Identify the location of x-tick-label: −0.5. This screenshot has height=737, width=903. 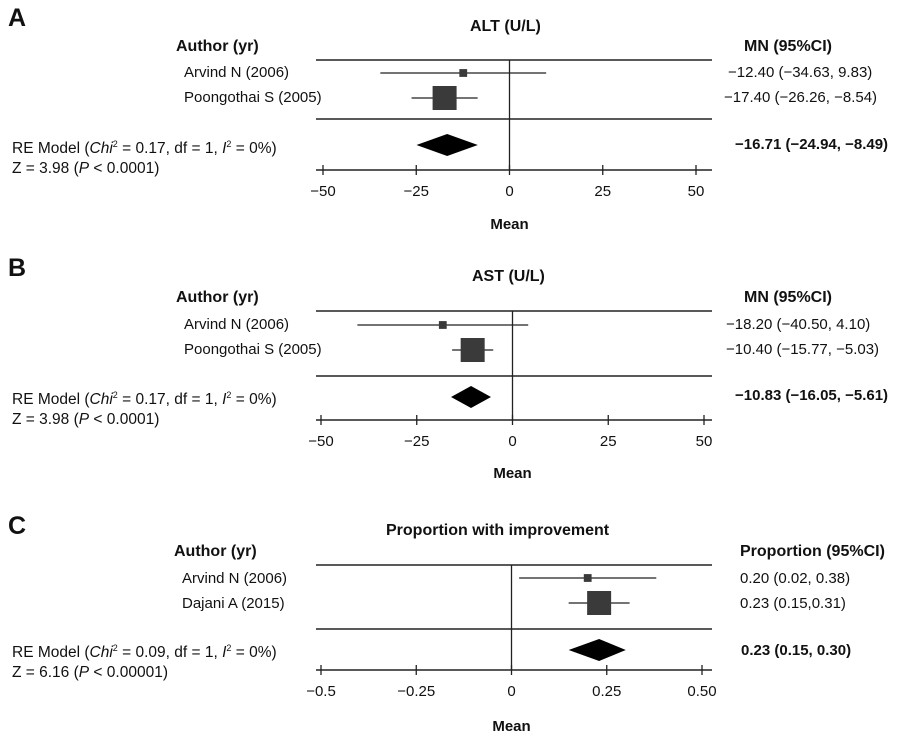
(321, 691).